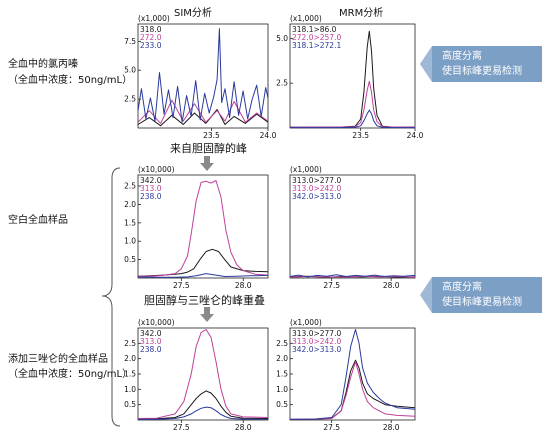 This screenshot has width=542, height=434. I want to click on row2-caption: 来自胆固醇的峰, so click(208, 148).